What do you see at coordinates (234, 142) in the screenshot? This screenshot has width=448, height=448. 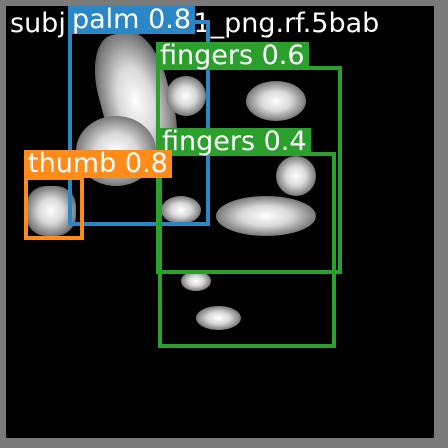 I see `fingers-label: fingers 0.4` at bounding box center [234, 142].